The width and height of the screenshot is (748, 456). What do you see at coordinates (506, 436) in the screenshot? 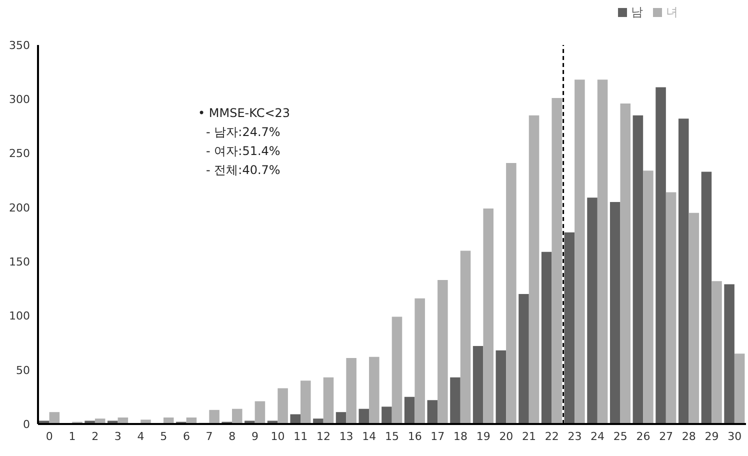
I see `x-tick-label: 20` at bounding box center [506, 436].